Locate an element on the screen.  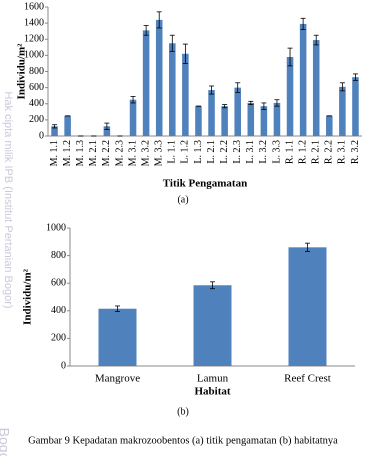
x-tick-label: M. 2.2 is located at coordinates (106, 153).